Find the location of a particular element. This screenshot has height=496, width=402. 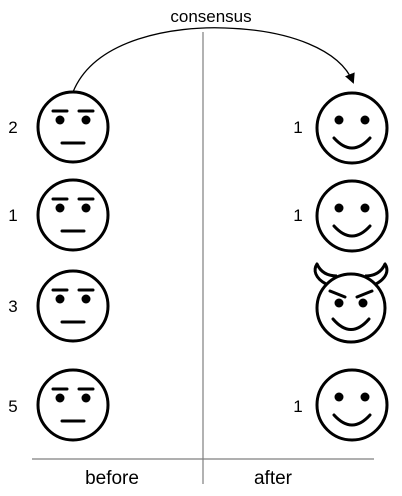

after-face-4: 1 is located at coordinates (341, 405).